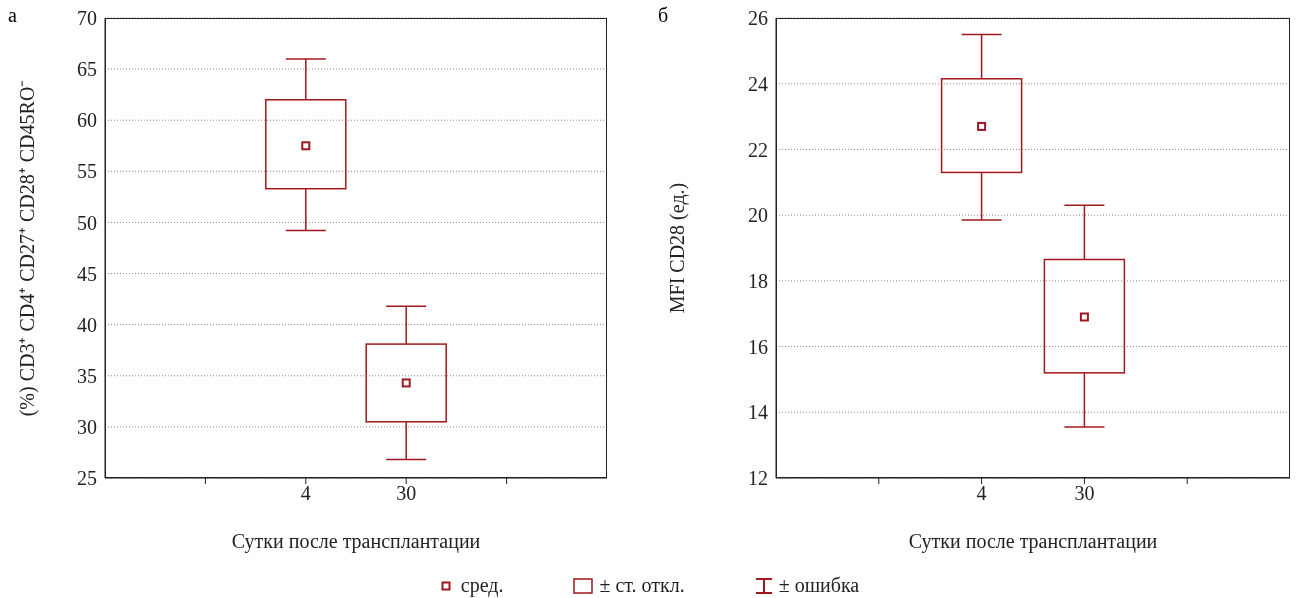 Image resolution: width=1300 pixels, height=598 pixels. I want to click on text: ± ст. откл., so click(641, 585).